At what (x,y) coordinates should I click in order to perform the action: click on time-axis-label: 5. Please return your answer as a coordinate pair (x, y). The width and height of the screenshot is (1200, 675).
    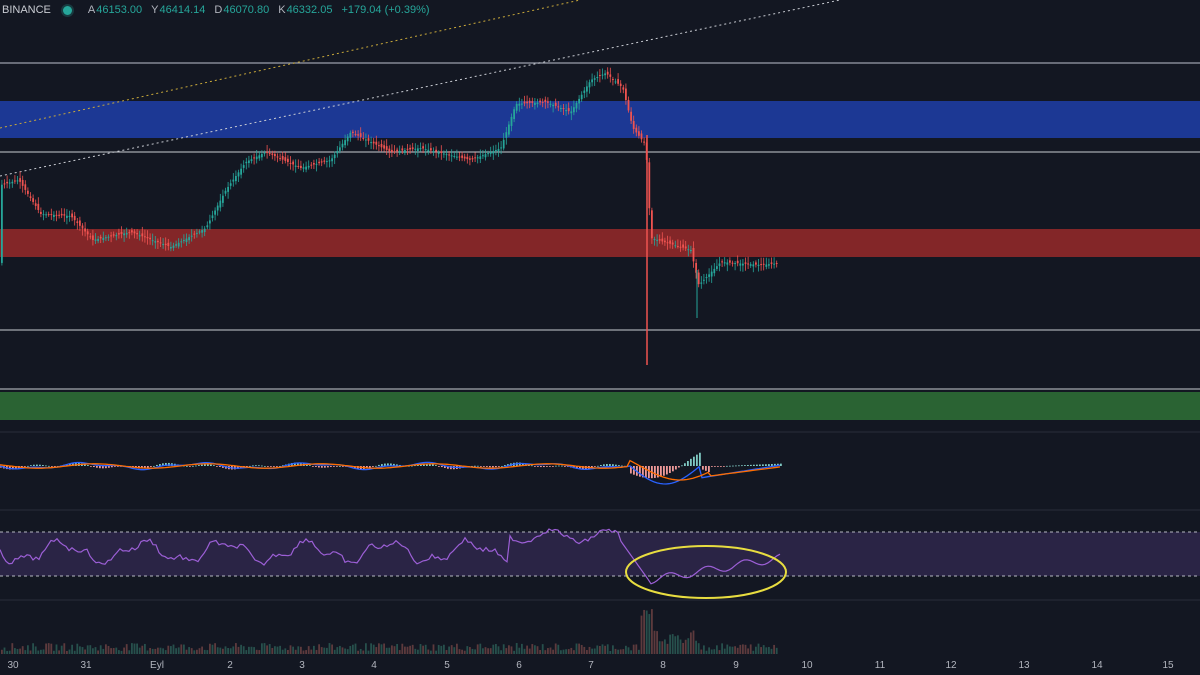
    Looking at the image, I should click on (447, 665).